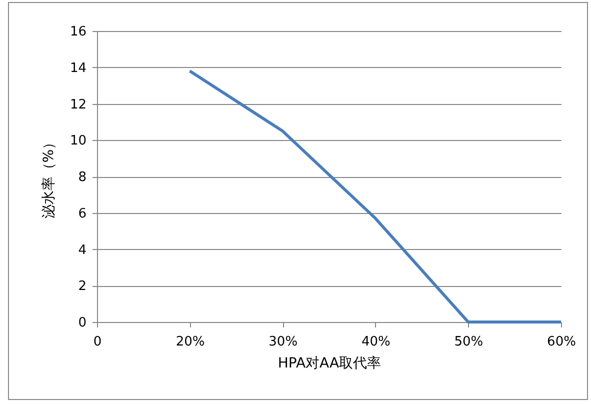 The height and width of the screenshot is (404, 591). What do you see at coordinates (48, 177) in the screenshot?
I see `y-axis-title: 泌水率（%）` at bounding box center [48, 177].